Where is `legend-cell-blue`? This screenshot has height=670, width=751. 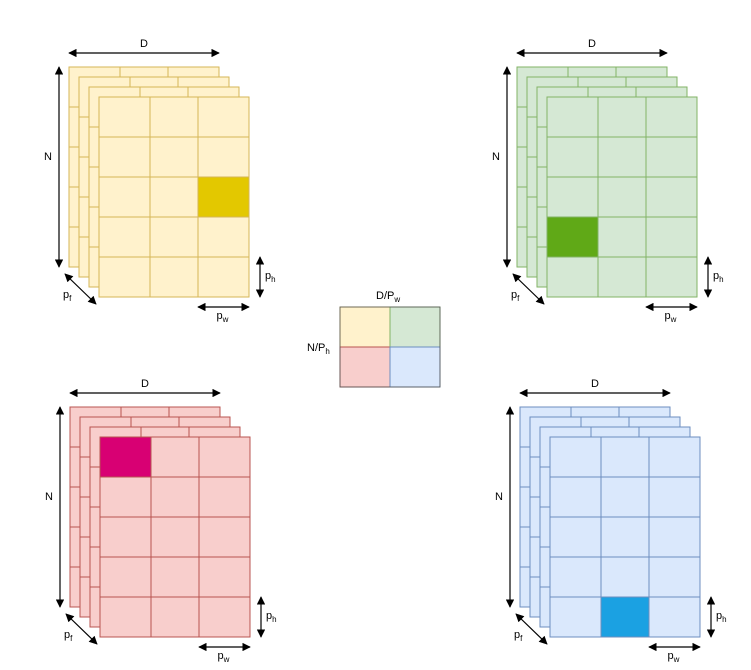 legend-cell-blue is located at coordinates (415, 367).